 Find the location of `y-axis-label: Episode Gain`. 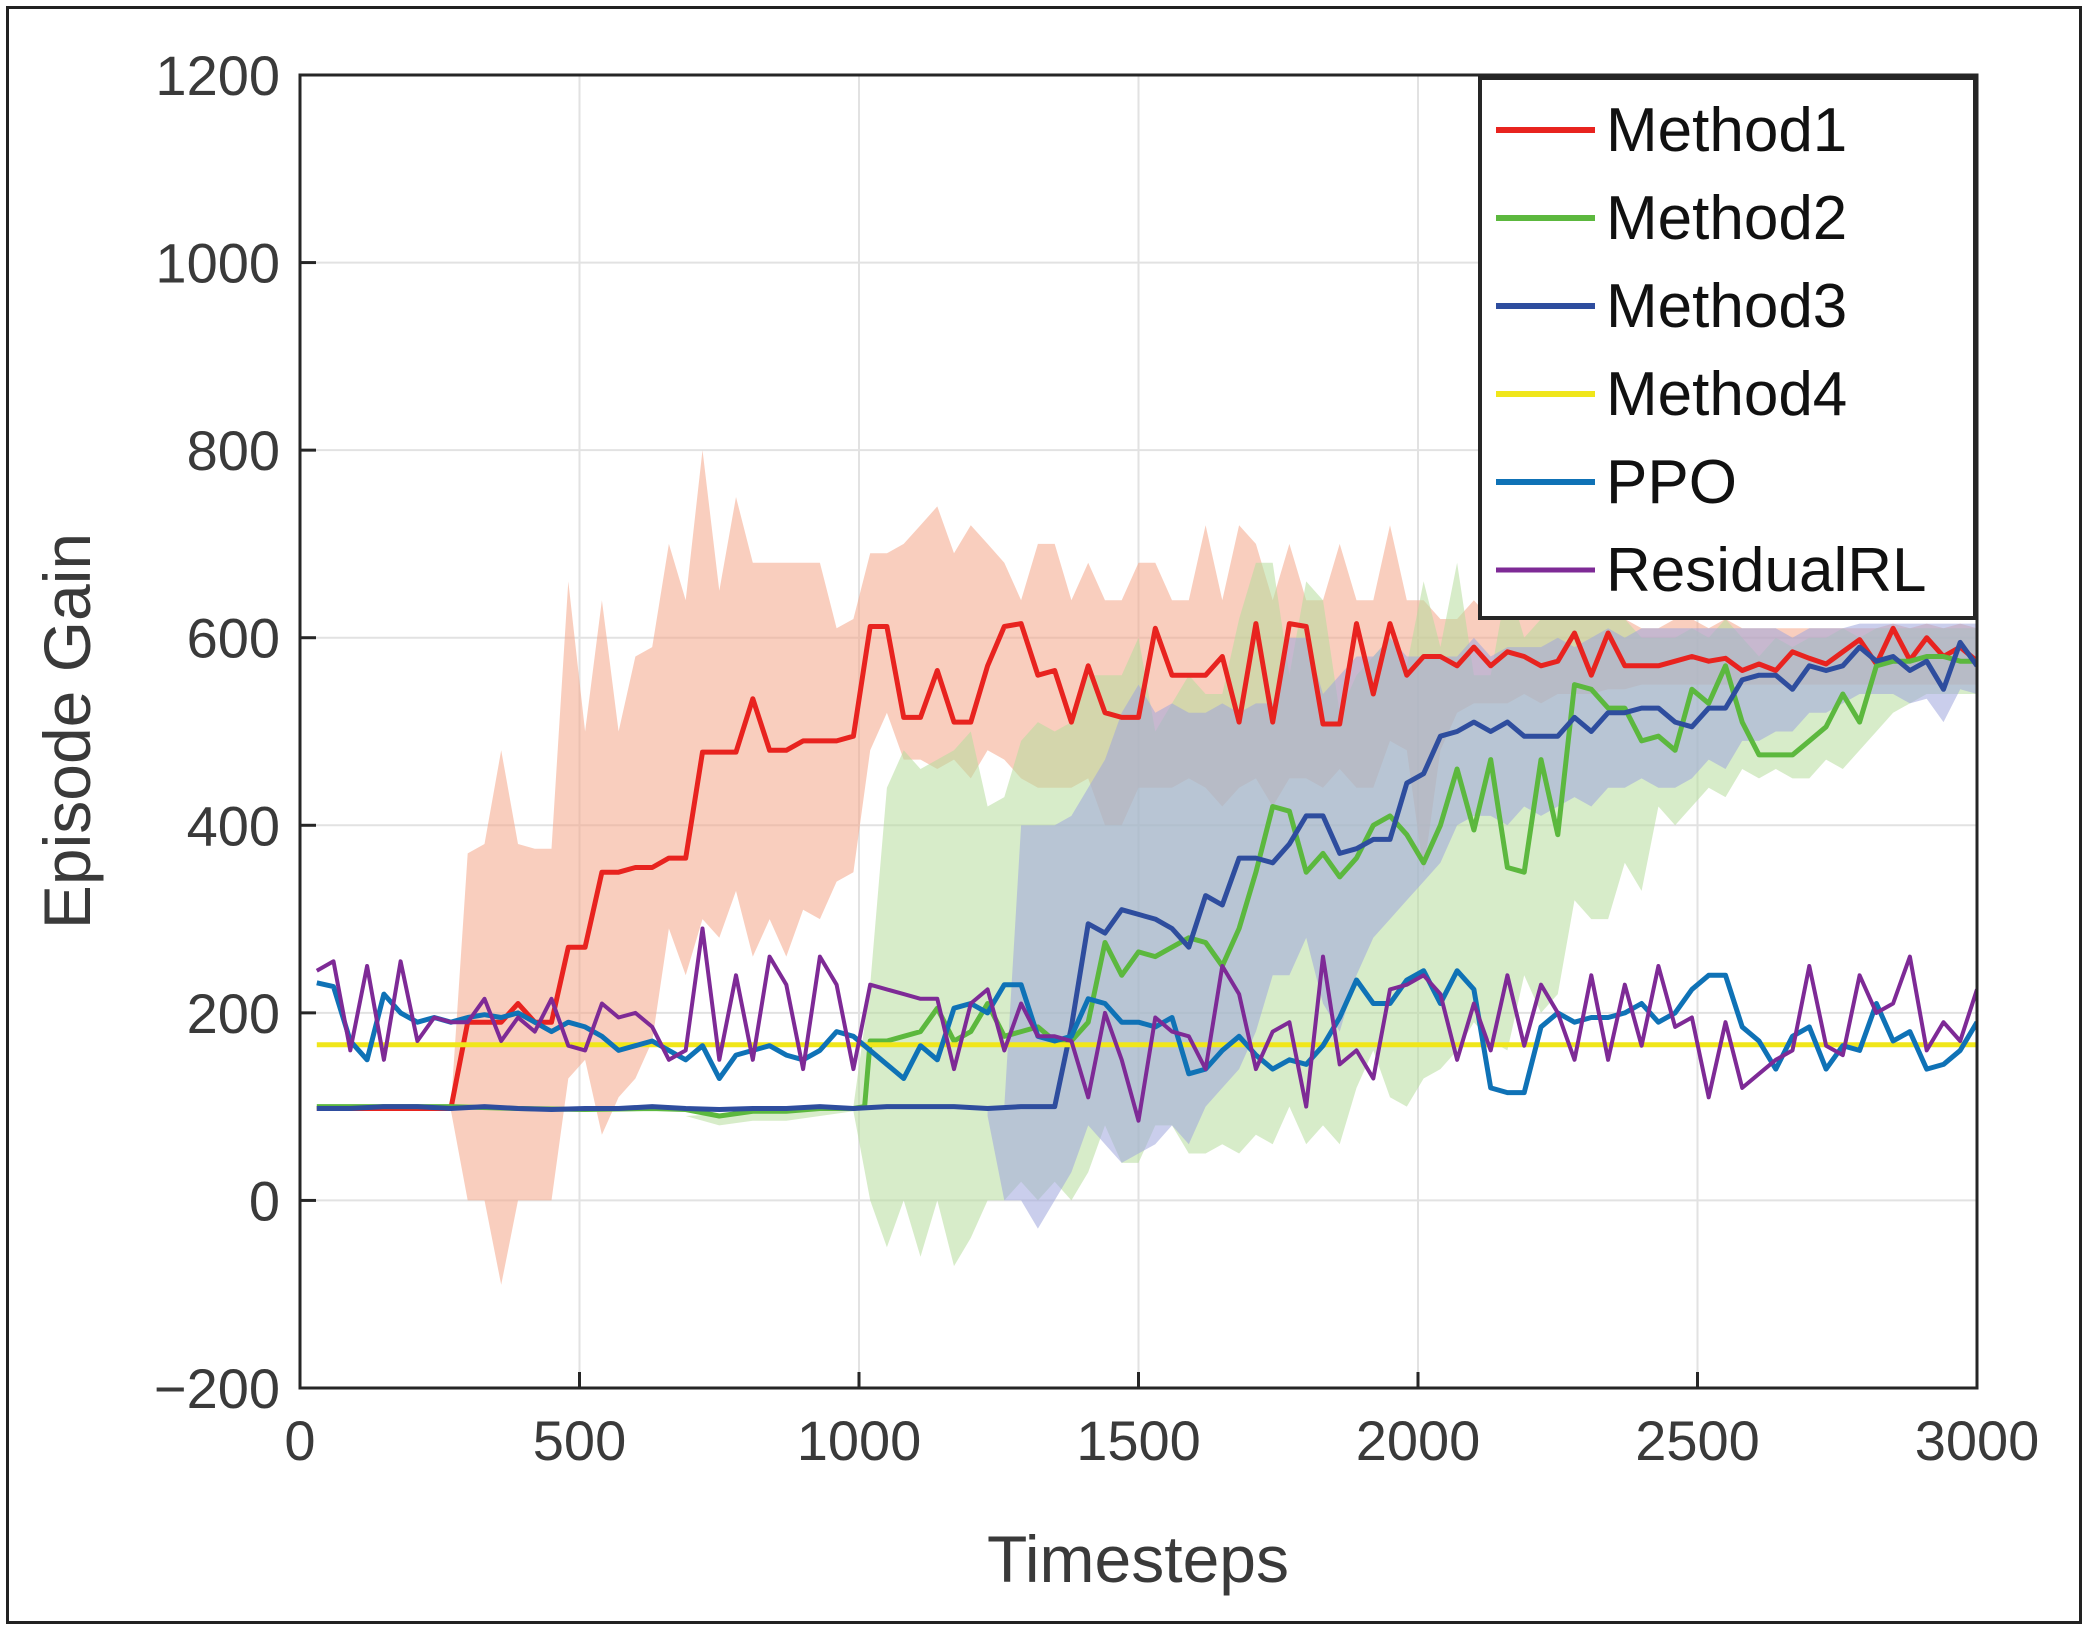

y-axis-label: Episode Gain is located at coordinates (67, 731).